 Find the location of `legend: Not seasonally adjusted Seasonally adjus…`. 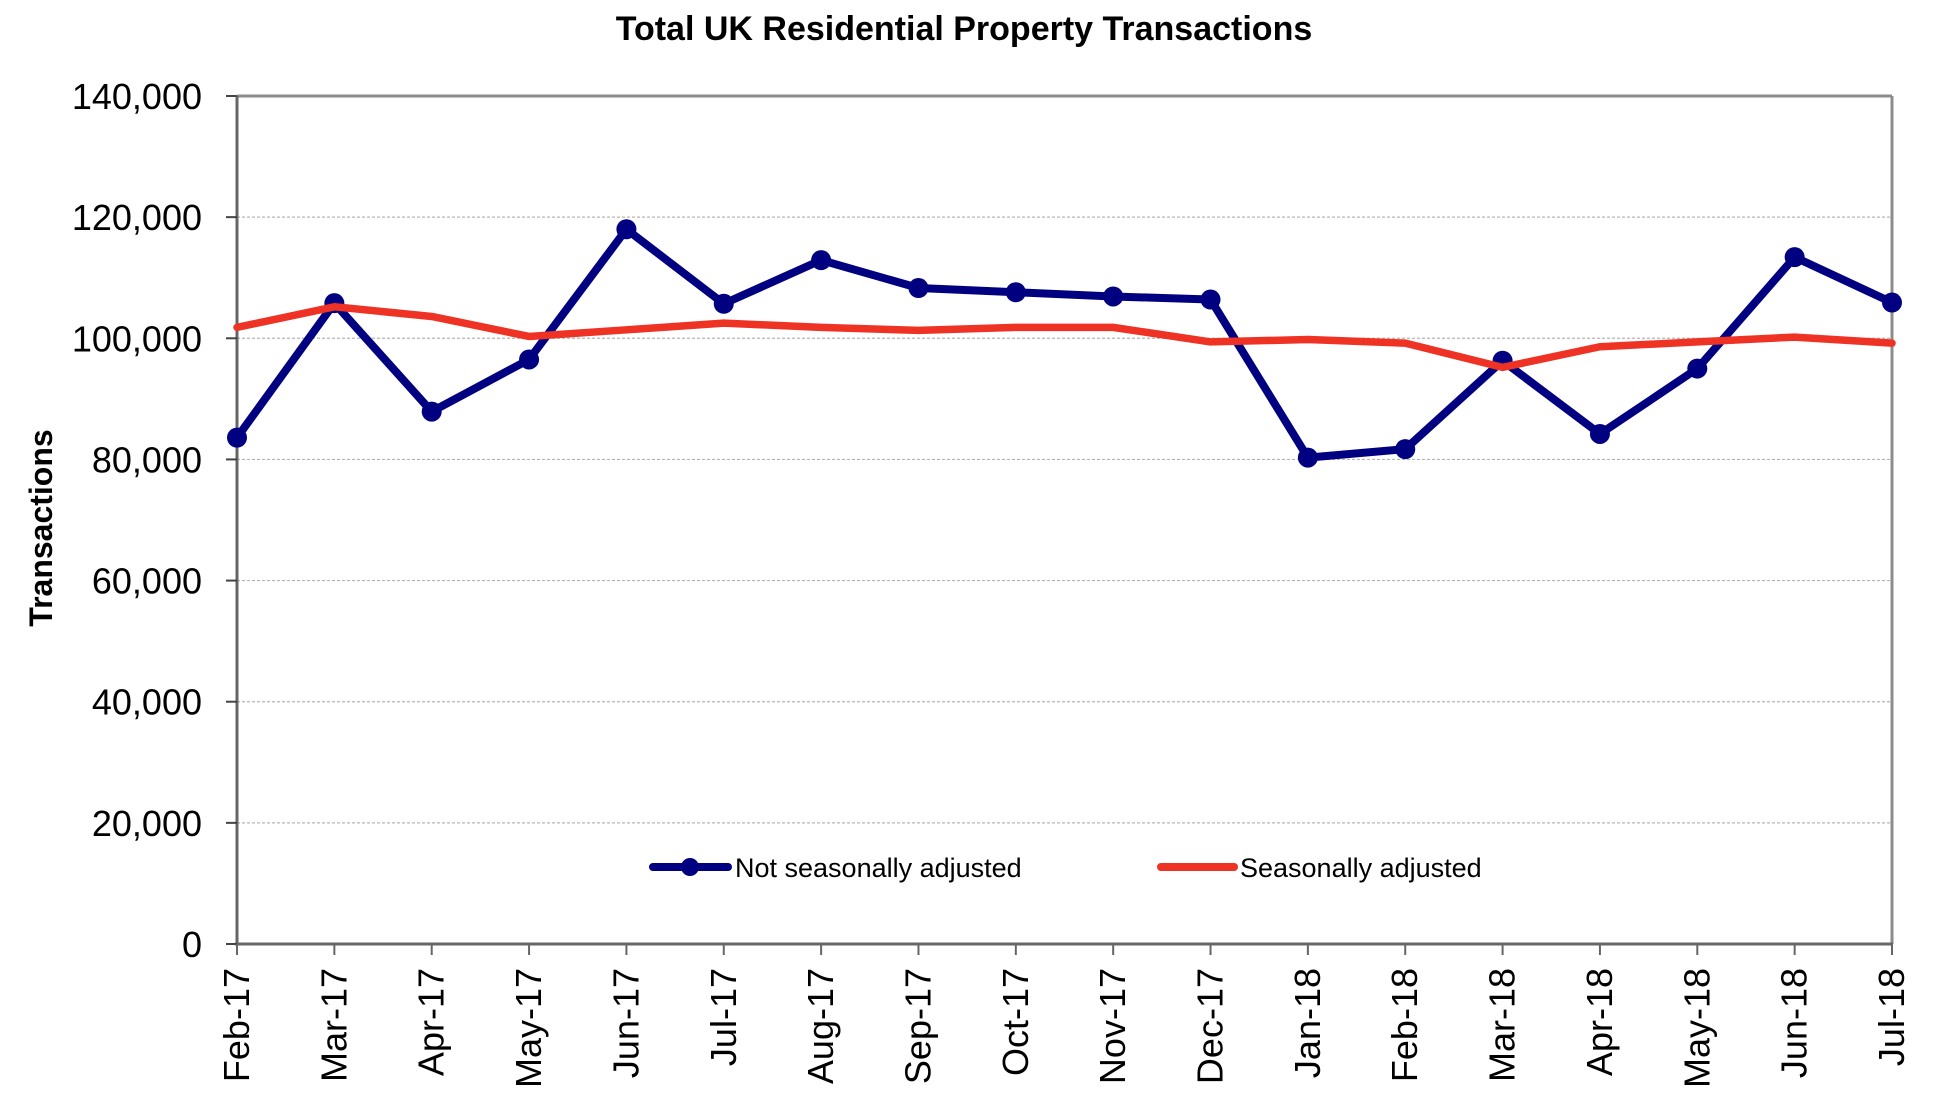

legend: Not seasonally adjusted Seasonally adjus… is located at coordinates (1065, 868).